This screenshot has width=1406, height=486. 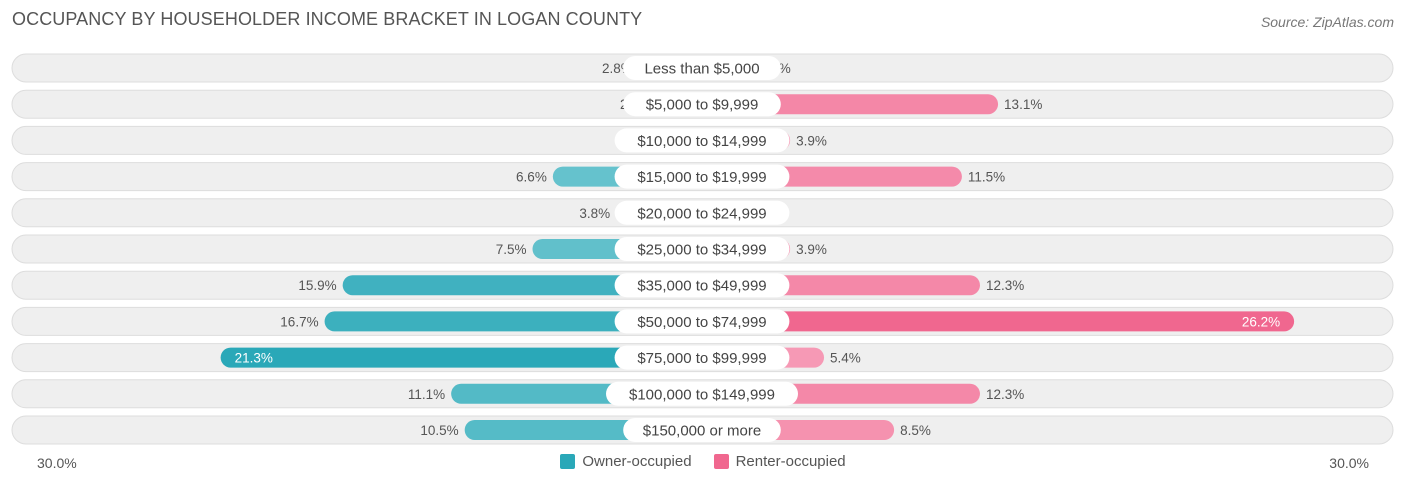 I want to click on owner-value-label: 7.5%, so click(x=511, y=249).